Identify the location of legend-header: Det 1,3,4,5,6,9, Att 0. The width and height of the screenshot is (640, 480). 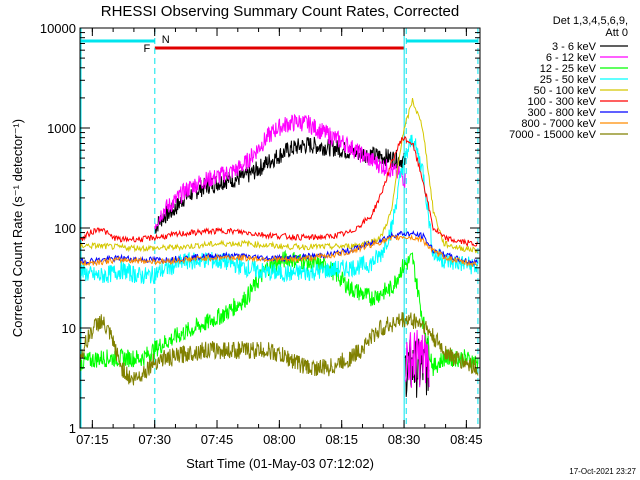
(590, 27).